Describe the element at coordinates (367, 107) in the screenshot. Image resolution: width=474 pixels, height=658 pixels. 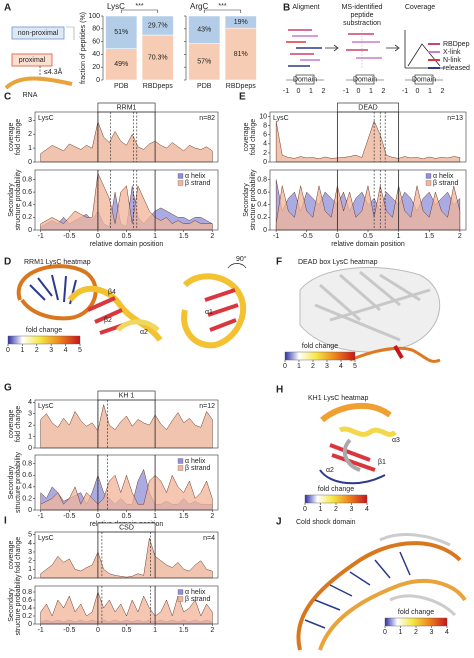
I see `domain-name: DEAD` at that location.